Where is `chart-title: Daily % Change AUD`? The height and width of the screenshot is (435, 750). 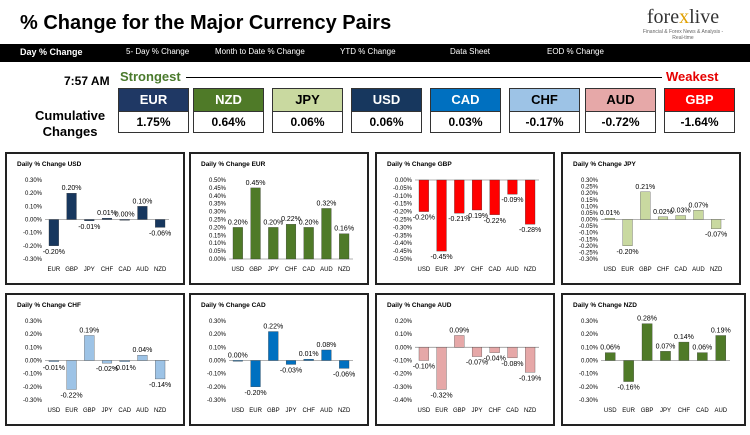 chart-title: Daily % Change AUD is located at coordinates (419, 305).